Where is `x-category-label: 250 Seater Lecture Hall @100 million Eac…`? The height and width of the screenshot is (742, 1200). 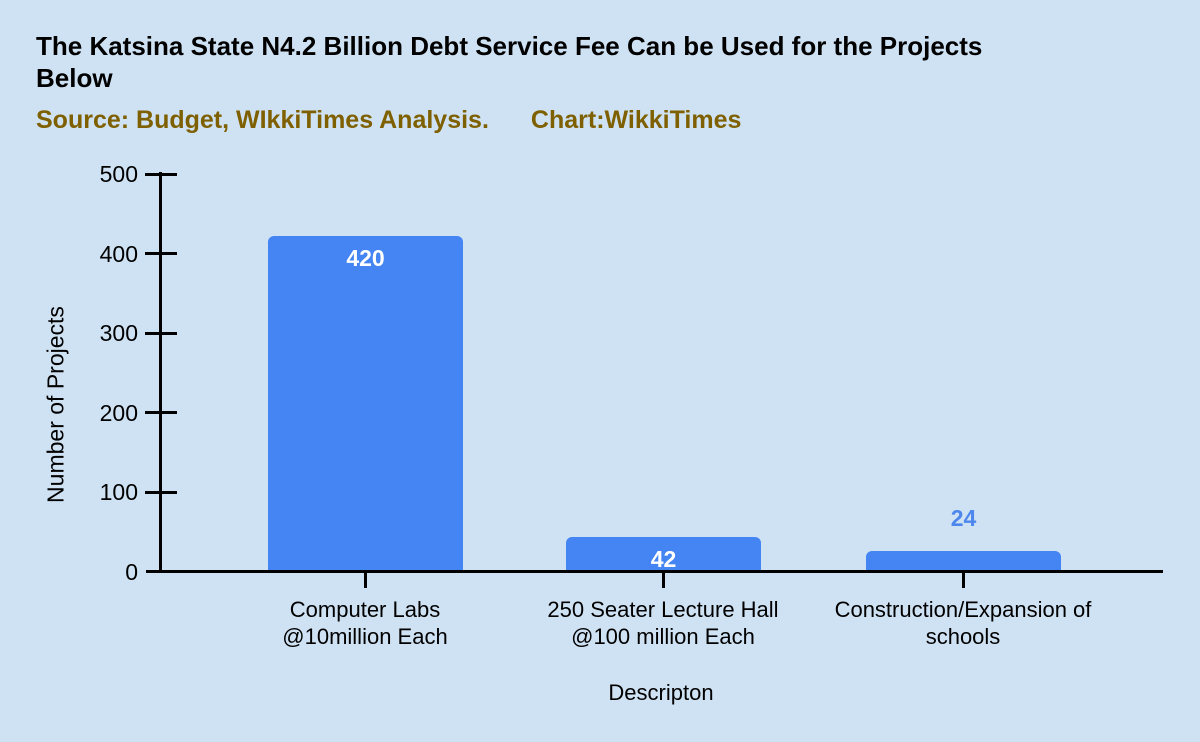 x-category-label: 250 Seater Lecture Hall @100 million Eac… is located at coordinates (663, 623).